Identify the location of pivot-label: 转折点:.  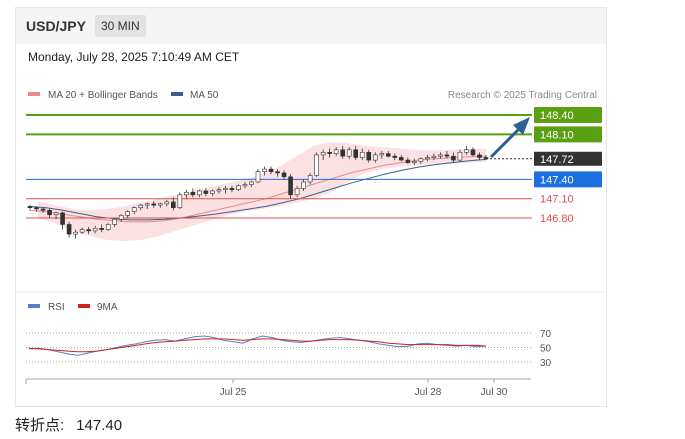
(40, 425).